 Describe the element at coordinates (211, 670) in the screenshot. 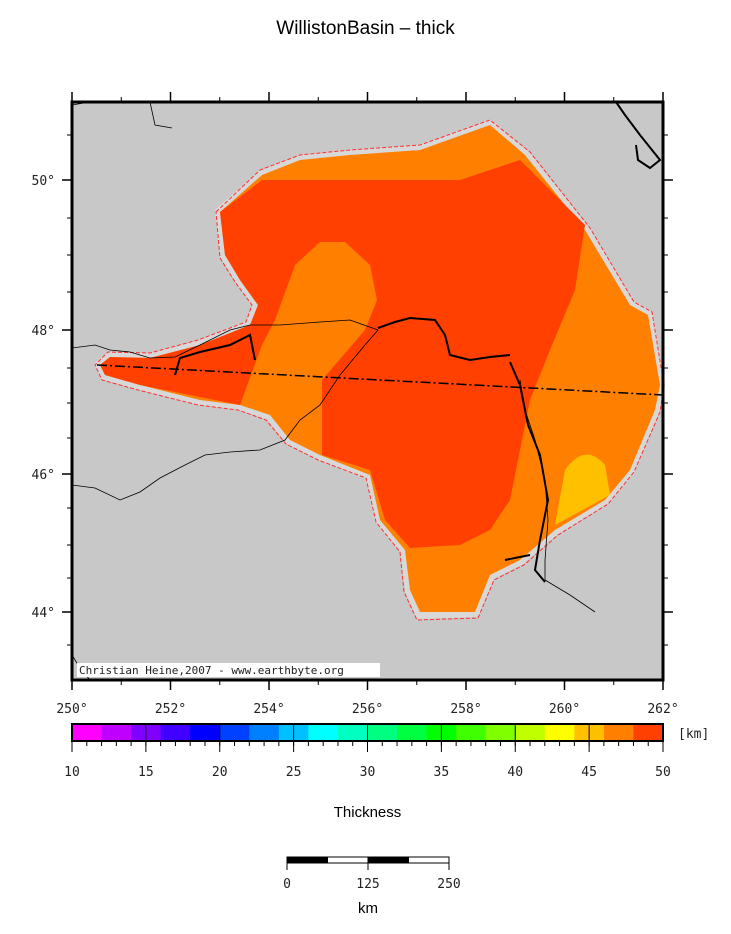

I see `credit-text: Christian Heine,2007 - www.earthbyte.org` at that location.